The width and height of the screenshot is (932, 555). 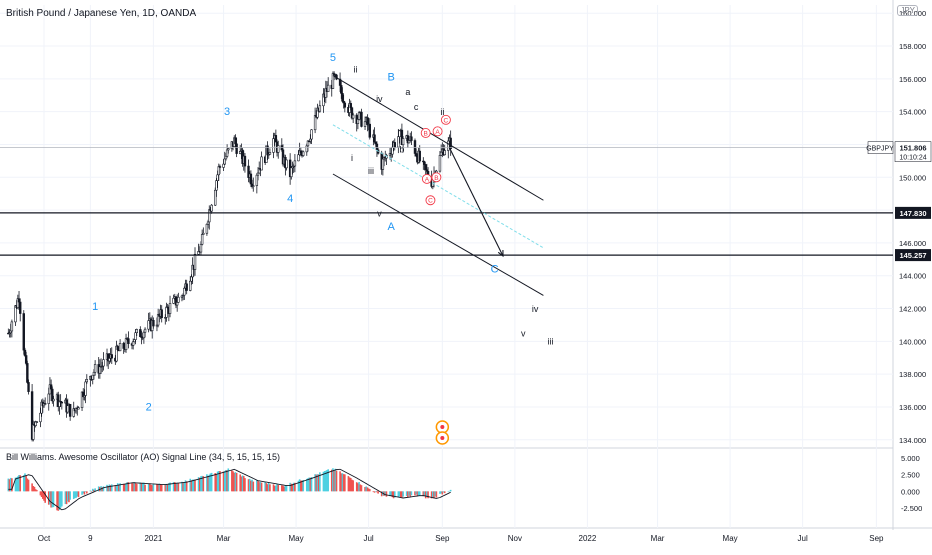 I want to click on projection-arrow-head, so click(x=500, y=254).